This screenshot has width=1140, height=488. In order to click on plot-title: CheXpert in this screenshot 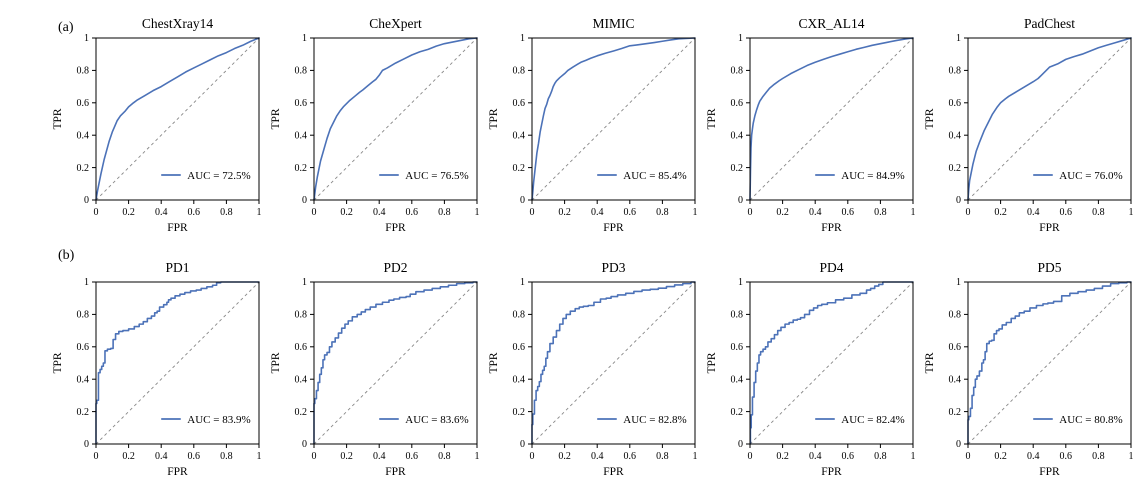, I will do `click(395, 23)`.